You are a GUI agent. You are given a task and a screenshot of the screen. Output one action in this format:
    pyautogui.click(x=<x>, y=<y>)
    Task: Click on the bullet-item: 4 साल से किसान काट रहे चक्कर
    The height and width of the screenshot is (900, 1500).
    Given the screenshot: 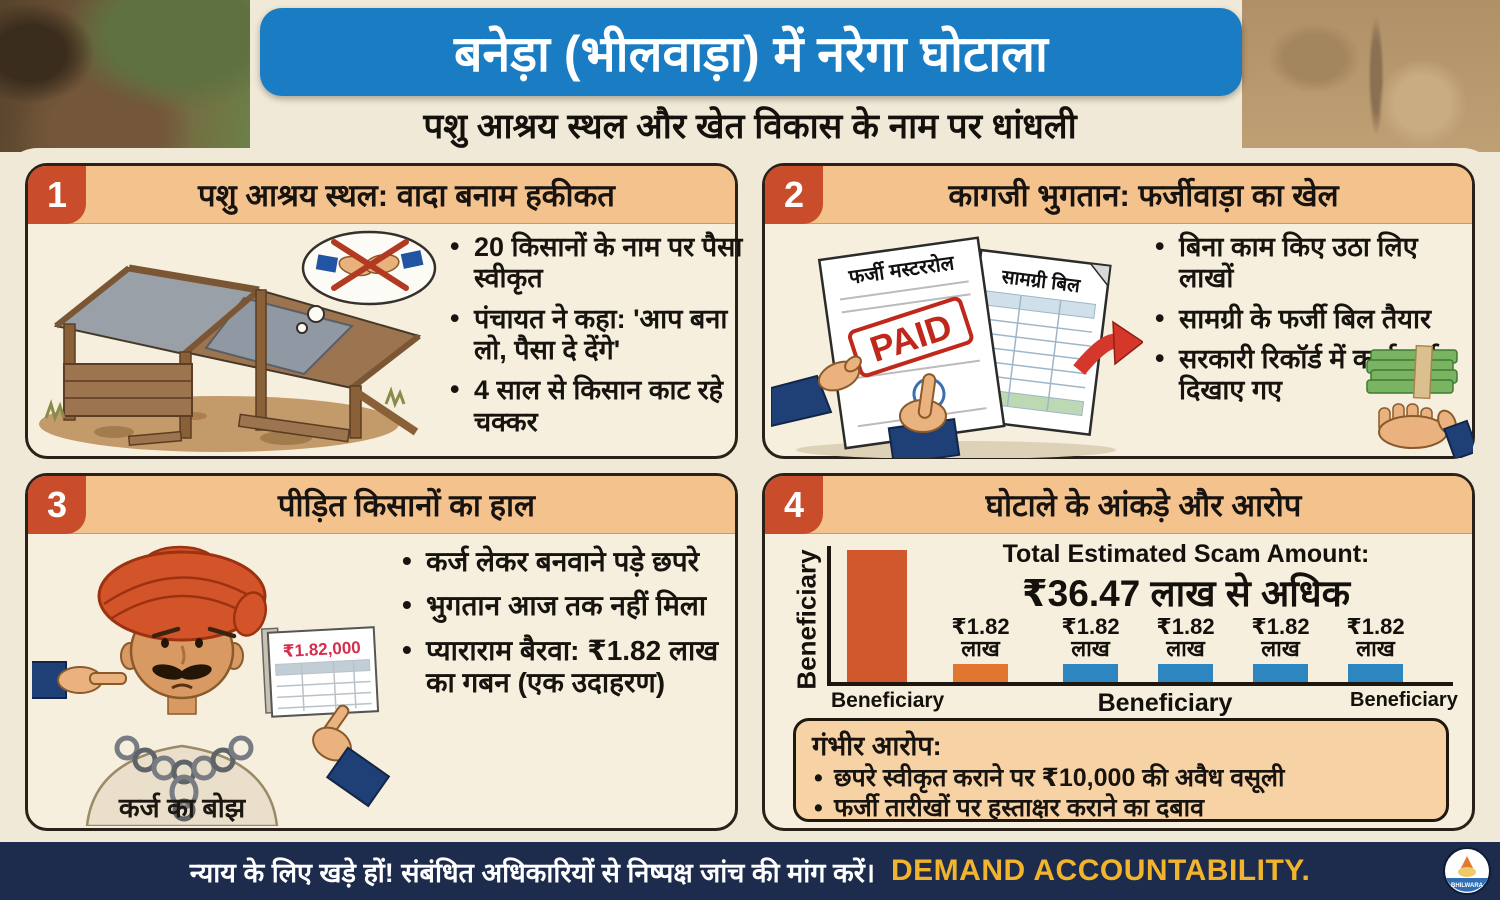 What is the action you would take?
    pyautogui.click(x=598, y=406)
    